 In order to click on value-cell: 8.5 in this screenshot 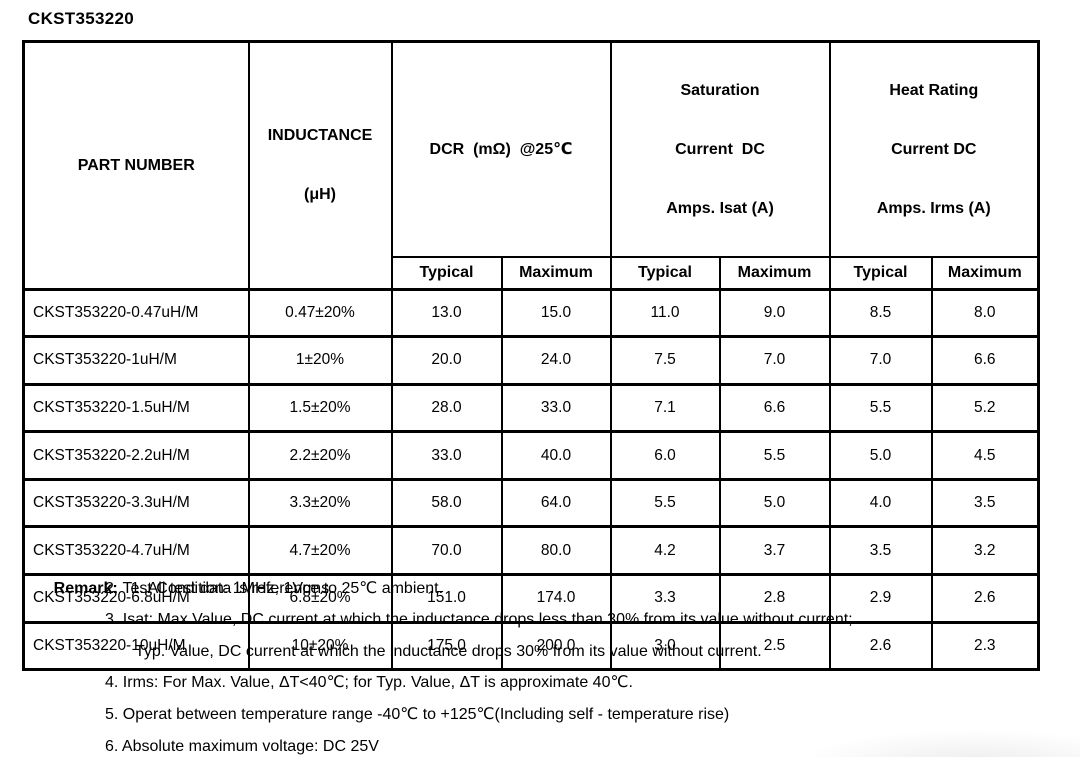, I will do `click(880, 312)`.